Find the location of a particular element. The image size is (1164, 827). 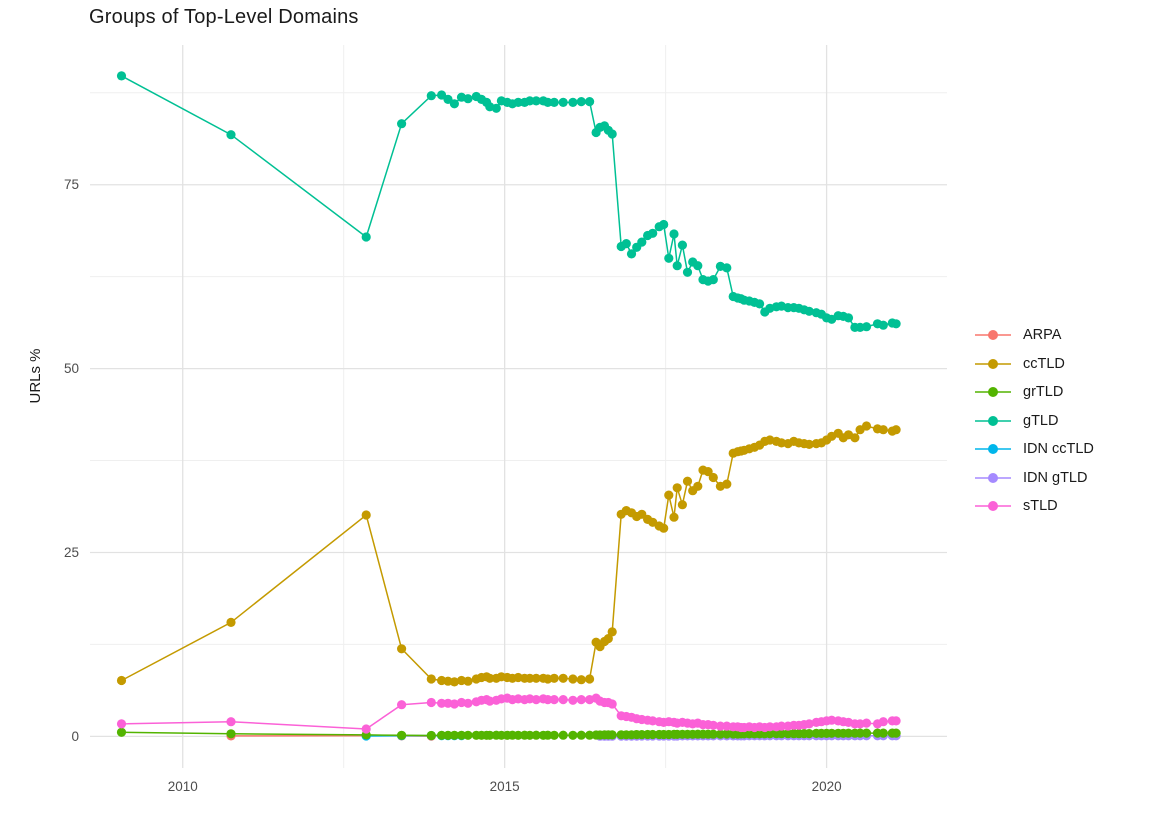

y-tick-label: 0 is located at coordinates (75, 736).